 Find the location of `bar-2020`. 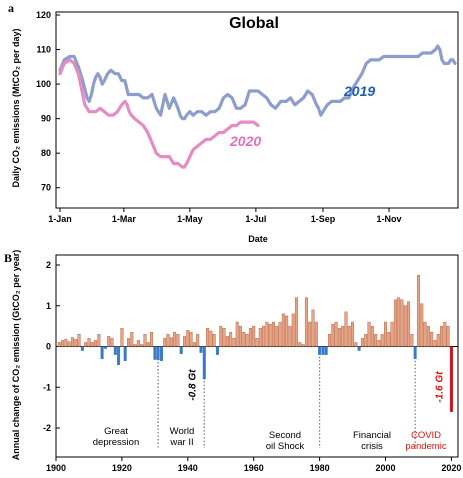

bar-2020 is located at coordinates (451, 379).